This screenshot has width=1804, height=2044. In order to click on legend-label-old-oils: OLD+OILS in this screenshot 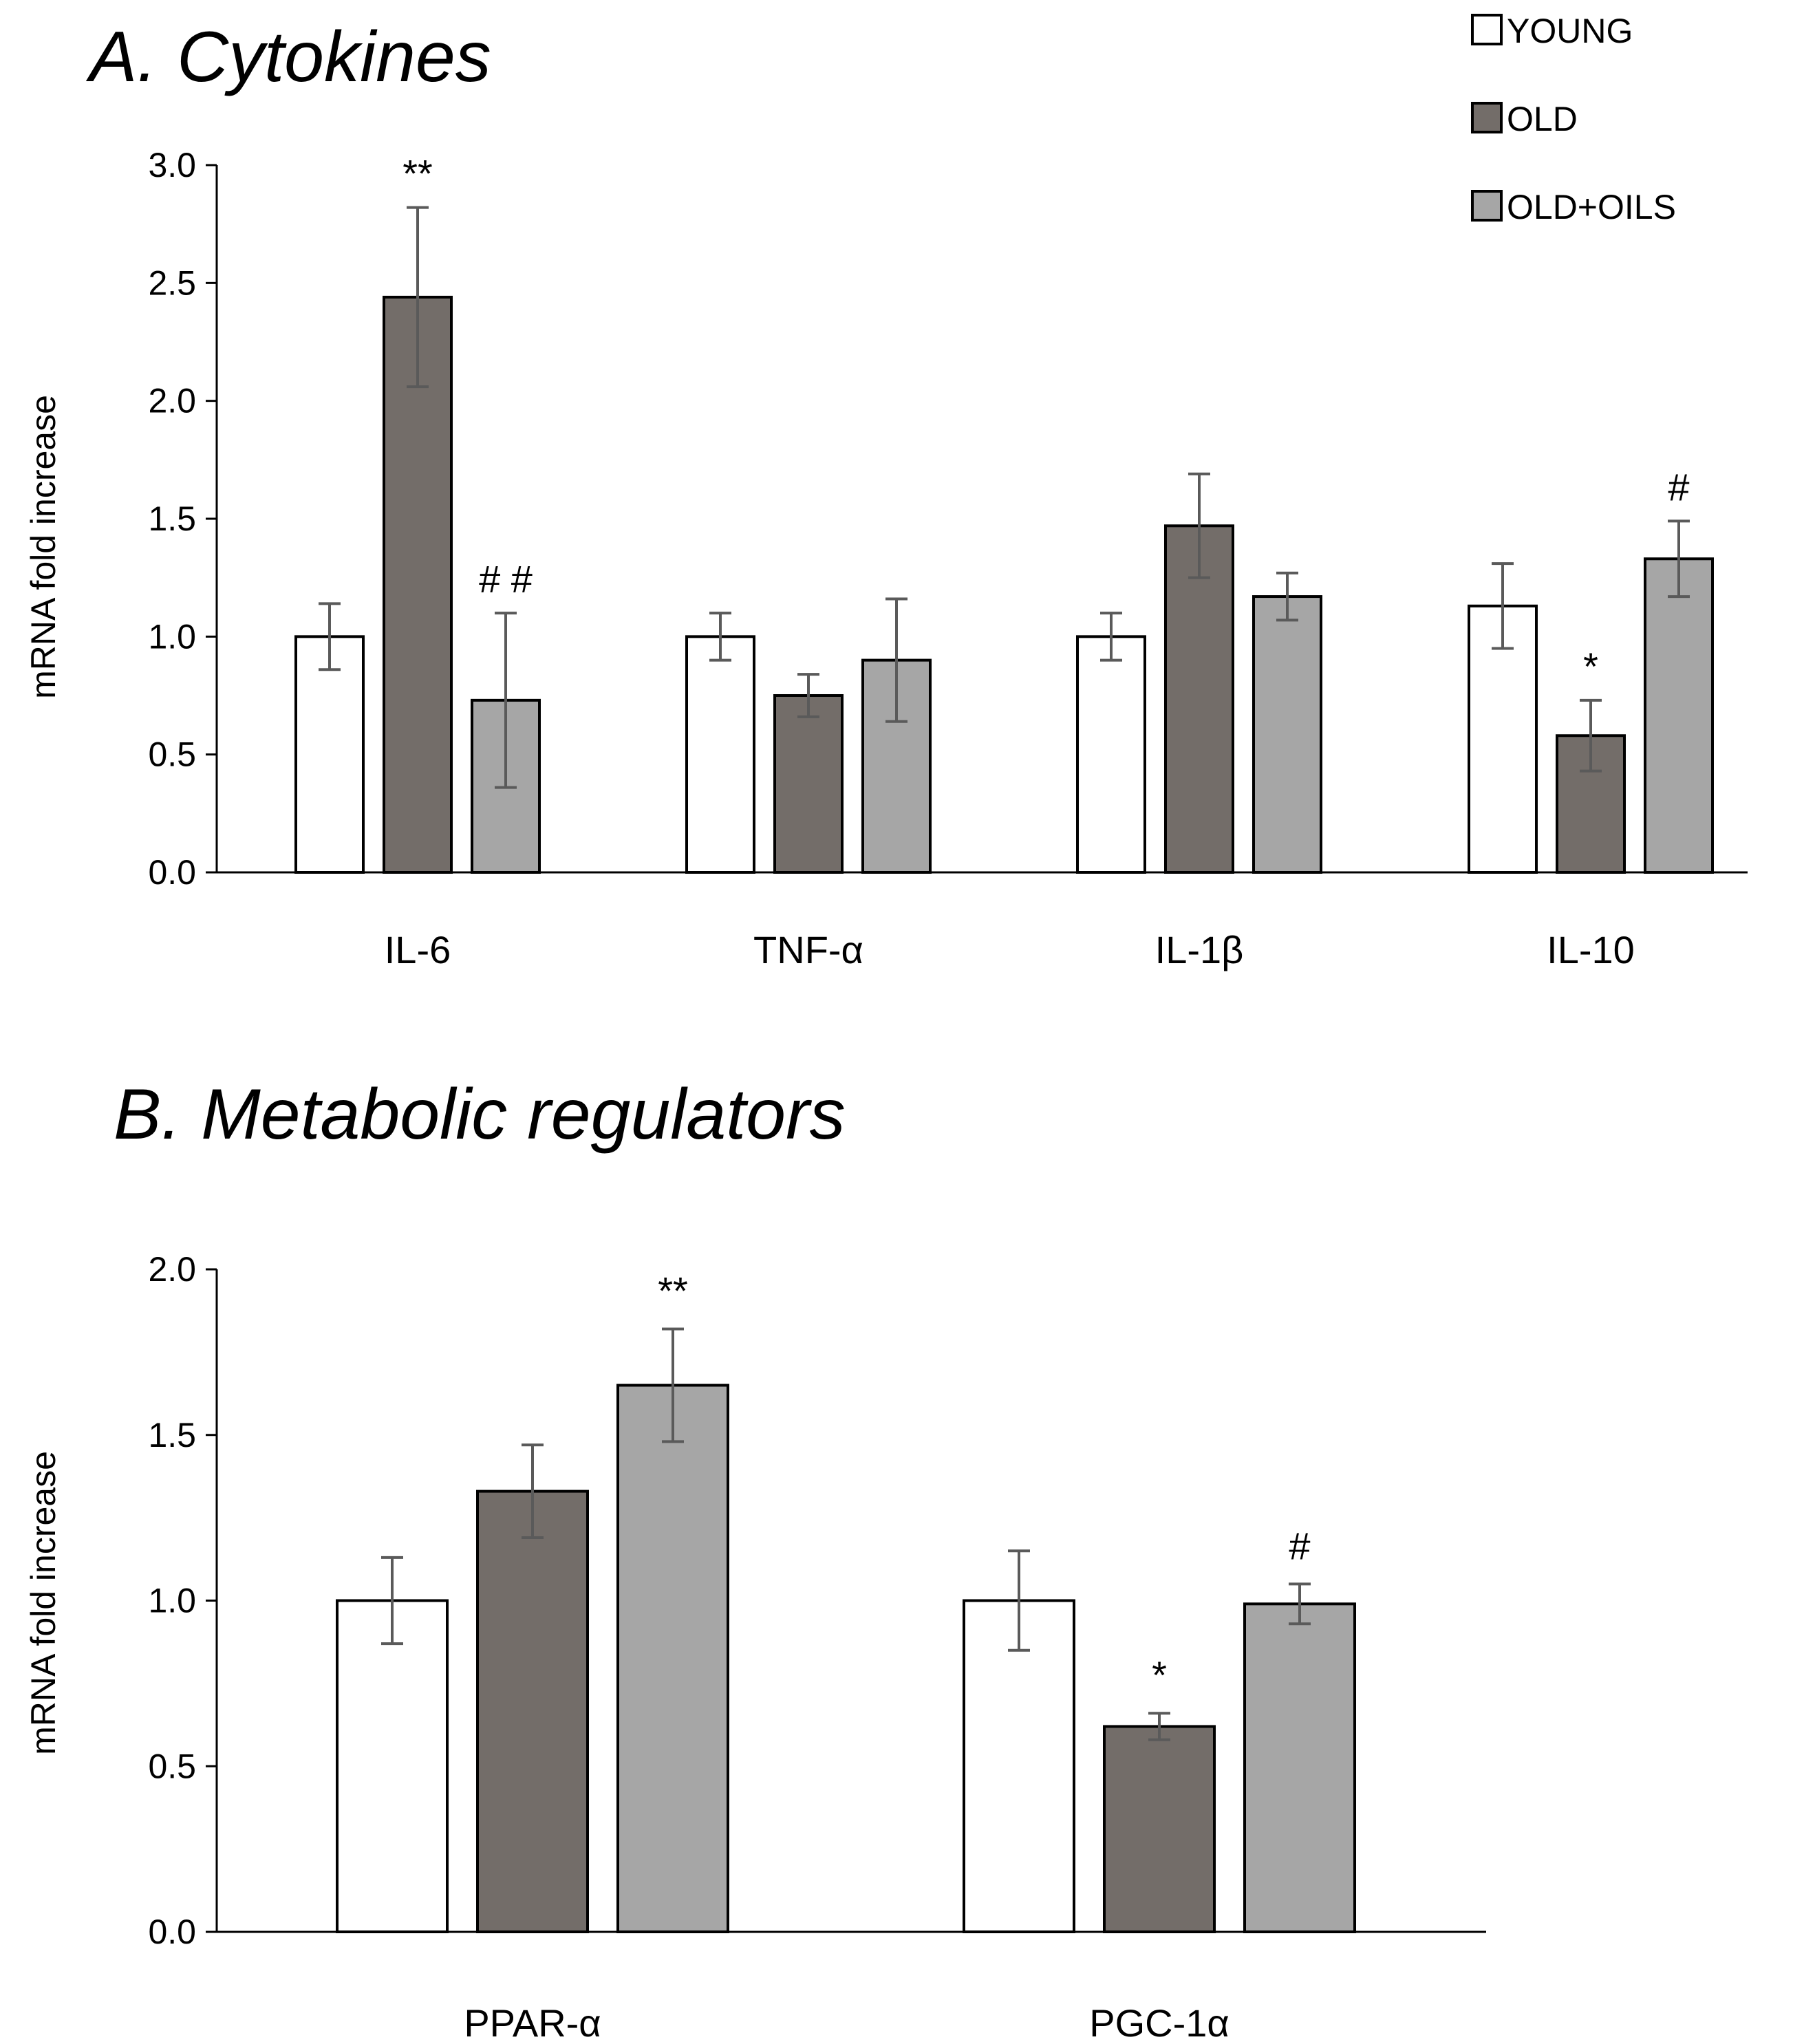, I will do `click(1591, 207)`.